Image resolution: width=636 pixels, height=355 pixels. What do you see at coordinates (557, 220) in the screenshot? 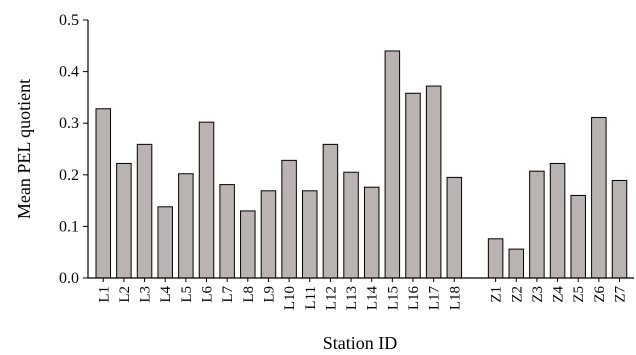
I see `bar-z4` at bounding box center [557, 220].